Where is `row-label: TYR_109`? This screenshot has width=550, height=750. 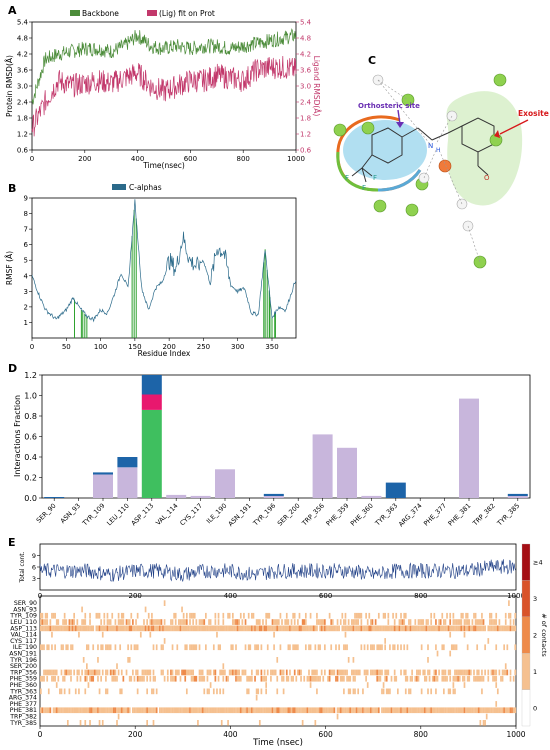
row-label: TYR_109 is located at coordinates (23, 616).